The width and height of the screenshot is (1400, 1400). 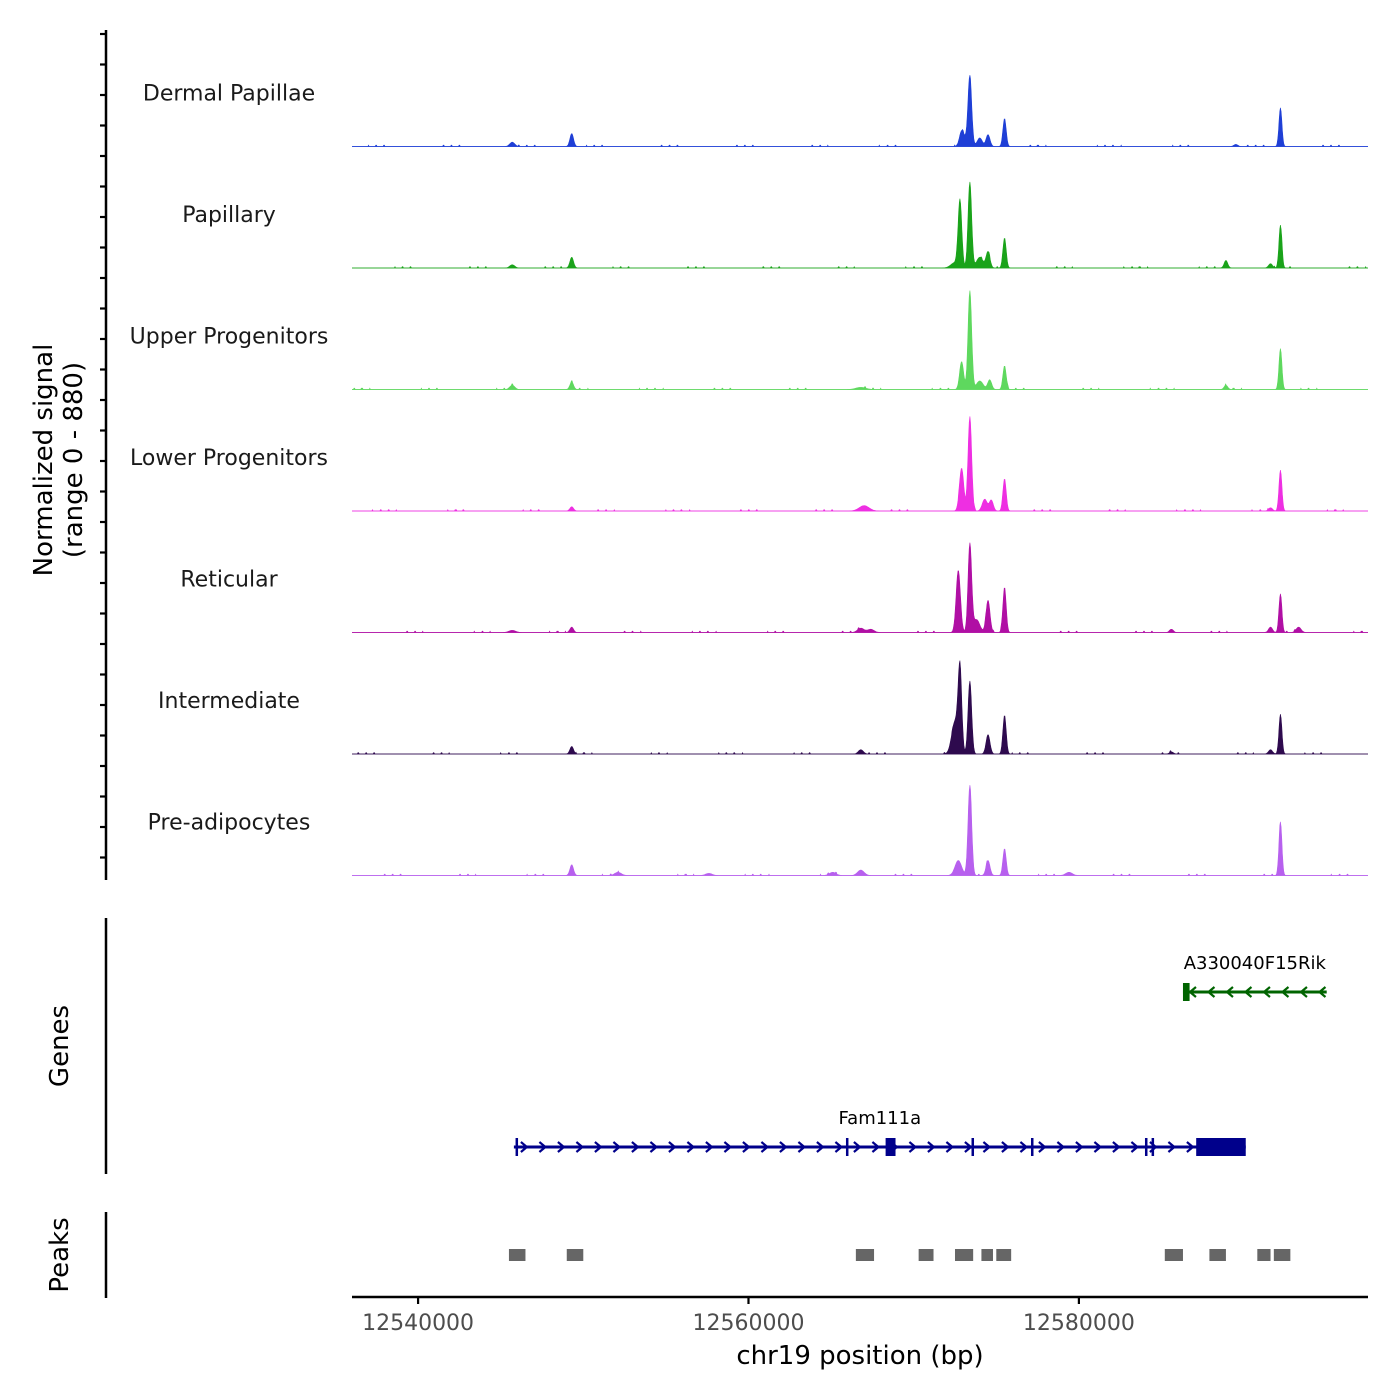 What do you see at coordinates (920, 1054) in the screenshot?
I see `genes-track: A330040F15Rik Fam111a` at bounding box center [920, 1054].